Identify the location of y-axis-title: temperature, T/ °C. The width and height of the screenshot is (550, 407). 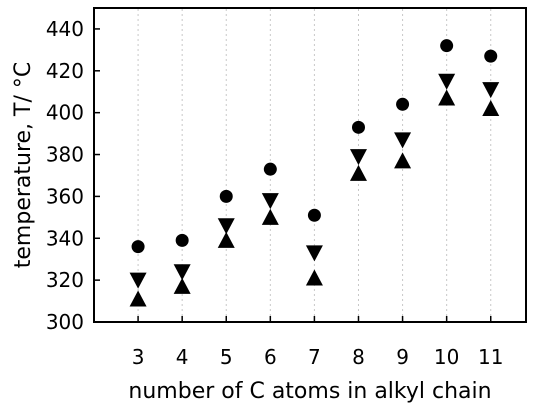
(23, 165).